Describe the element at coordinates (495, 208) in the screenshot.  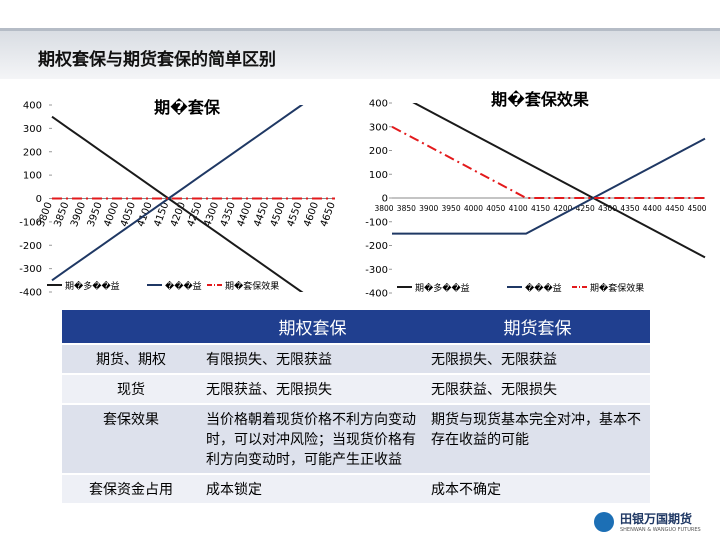
I see `x-tick-label: 4050` at that location.